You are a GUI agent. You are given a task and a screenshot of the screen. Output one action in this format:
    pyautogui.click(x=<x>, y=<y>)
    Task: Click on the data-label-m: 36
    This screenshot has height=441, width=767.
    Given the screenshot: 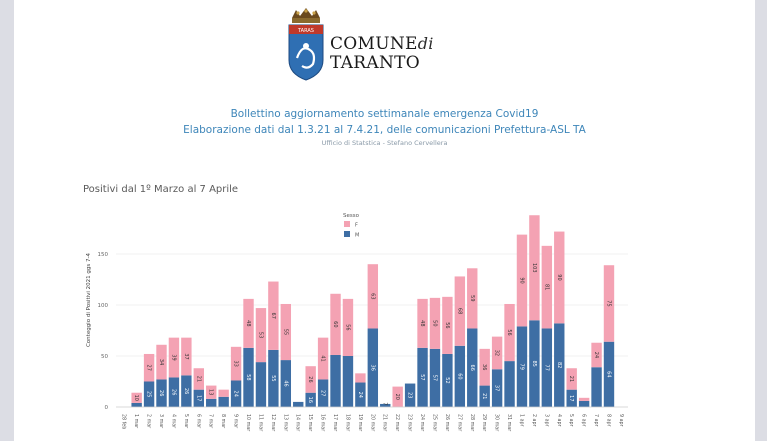 What is the action you would take?
    pyautogui.click(x=372, y=368)
    